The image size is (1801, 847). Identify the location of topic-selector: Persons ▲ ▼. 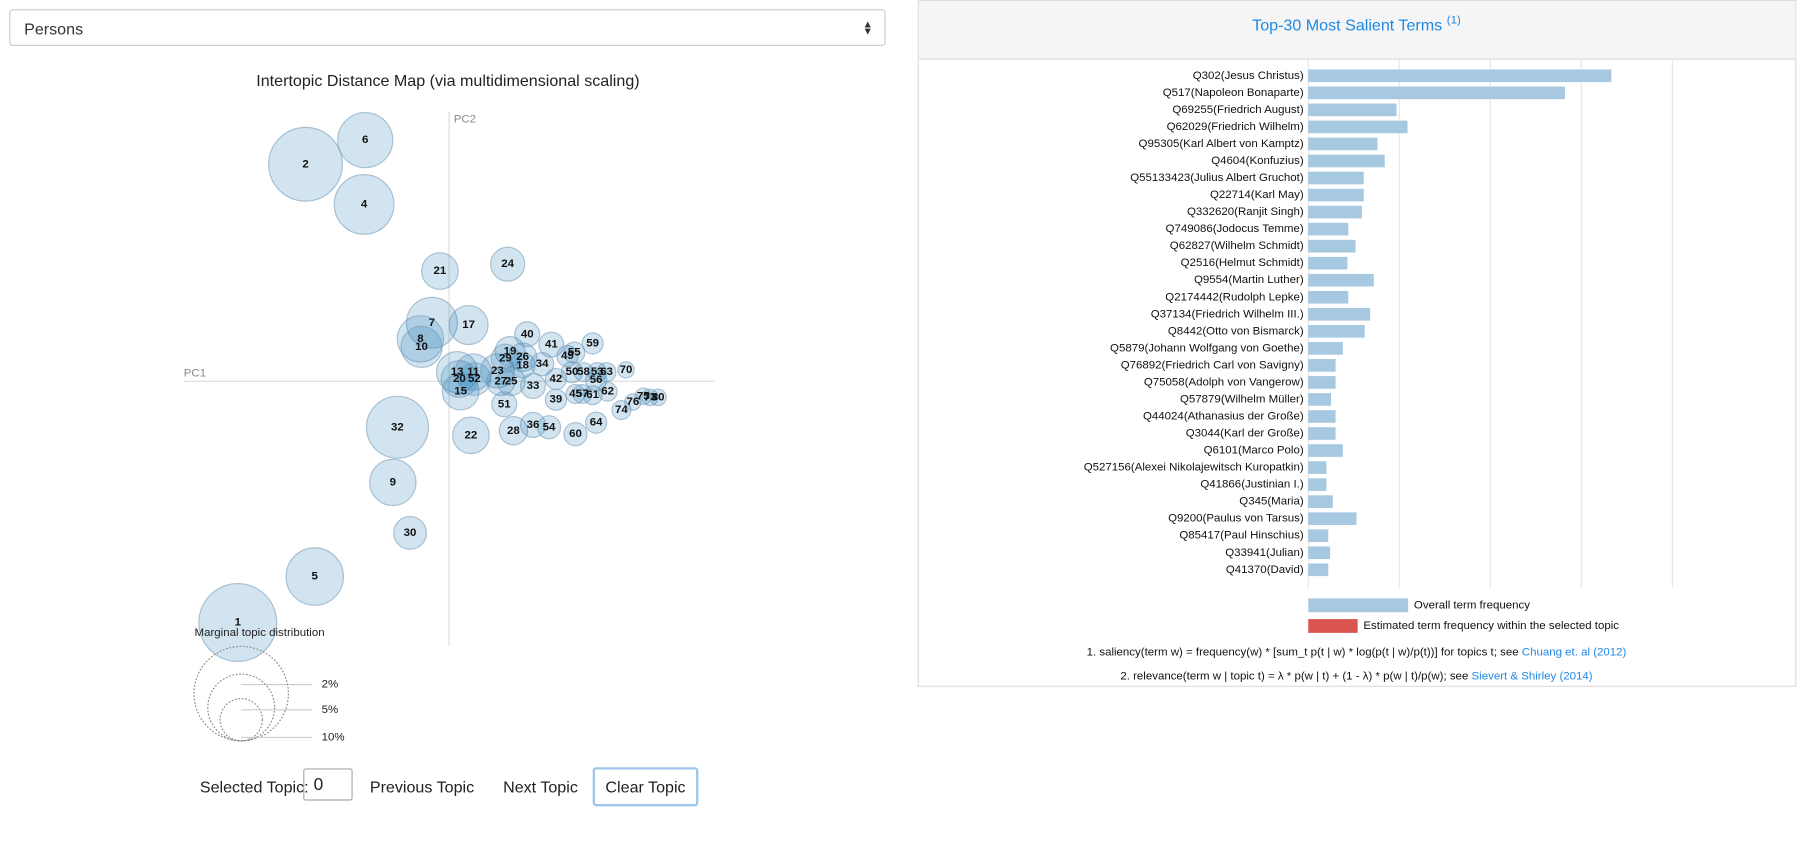
(447, 27).